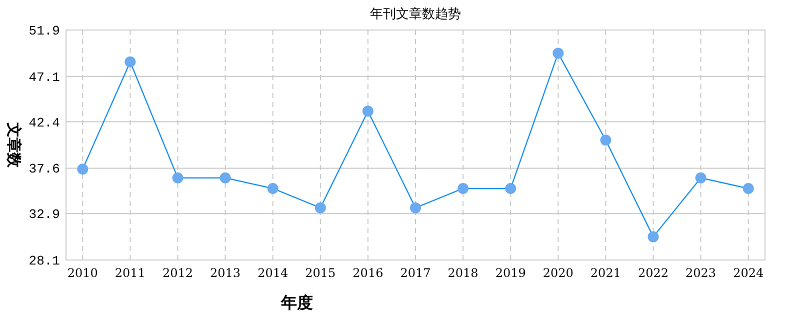 This screenshot has width=790, height=330. Describe the element at coordinates (44, 261) in the screenshot. I see `y-tick-label: 28.1` at that location.